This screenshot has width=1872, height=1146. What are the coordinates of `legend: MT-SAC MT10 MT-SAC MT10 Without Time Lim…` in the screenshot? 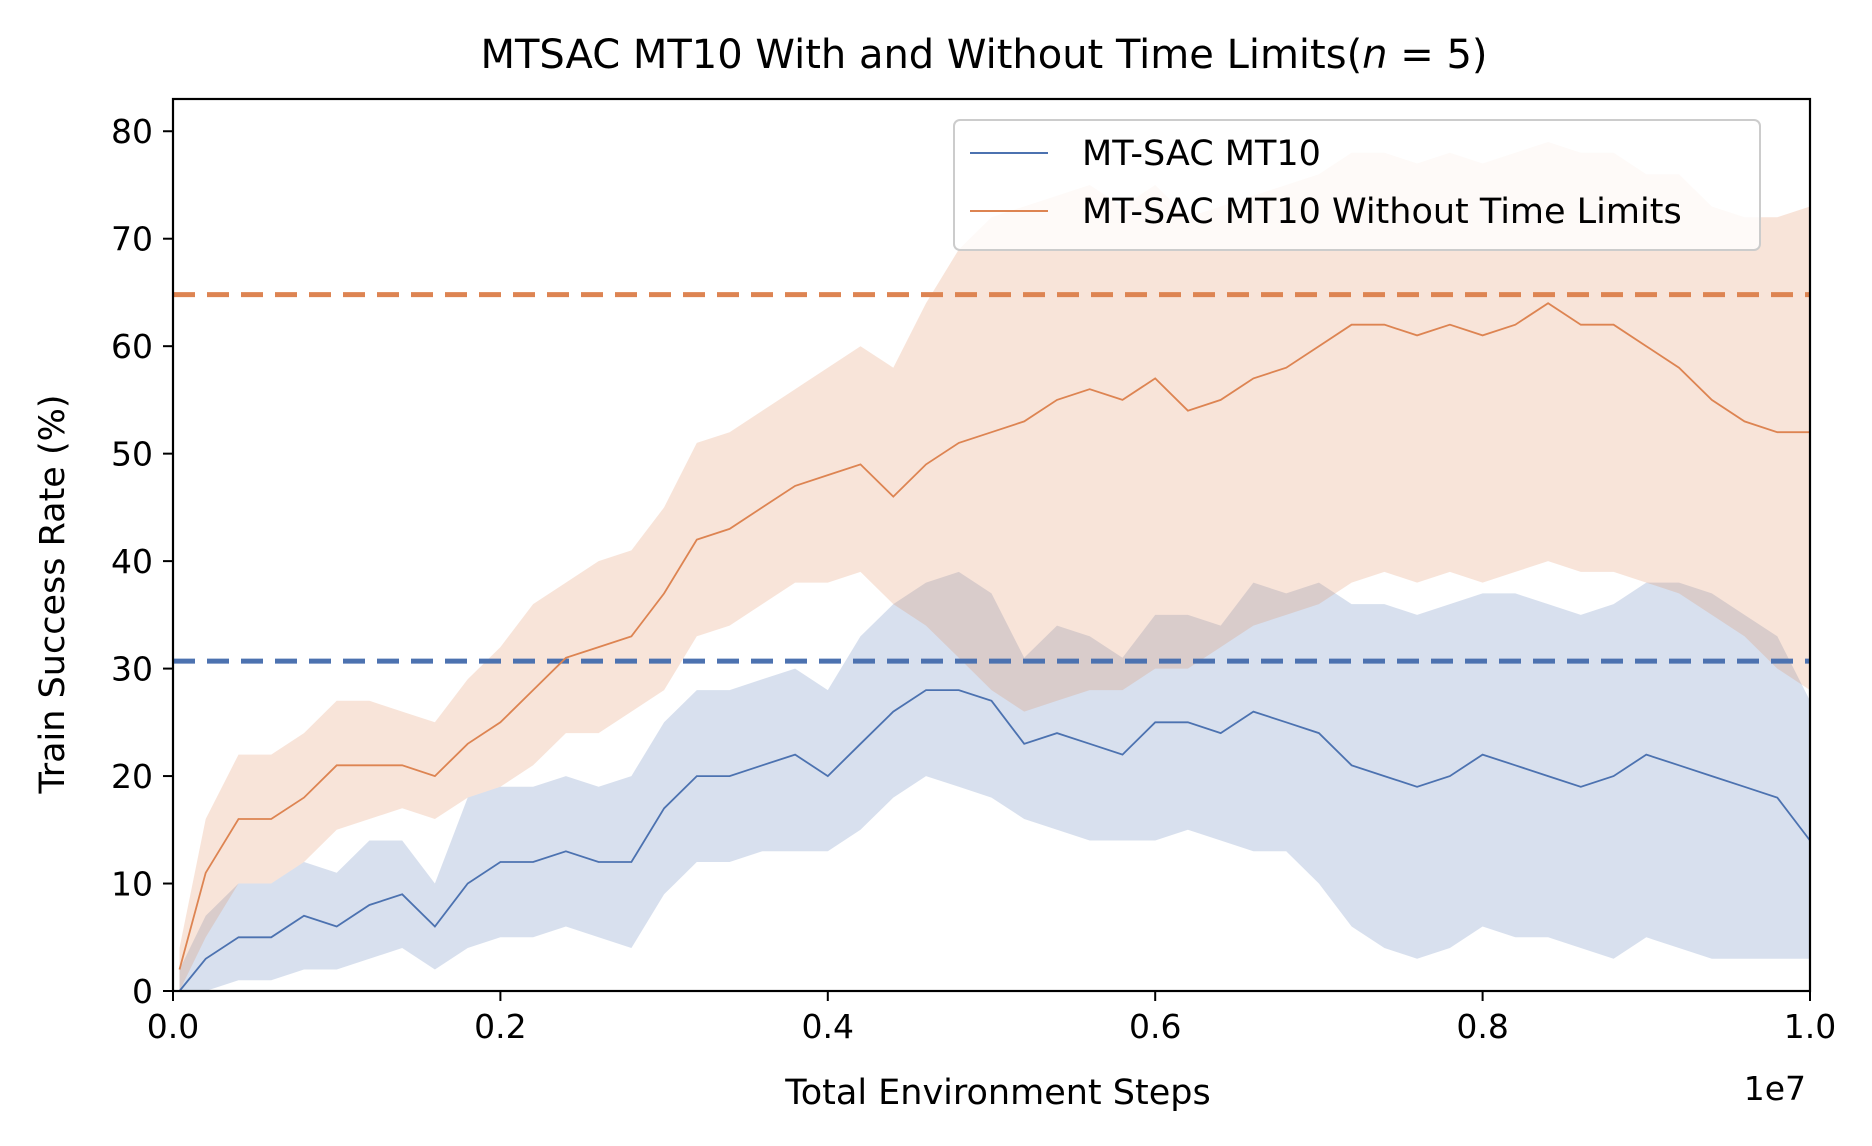 It's located at (1357, 185).